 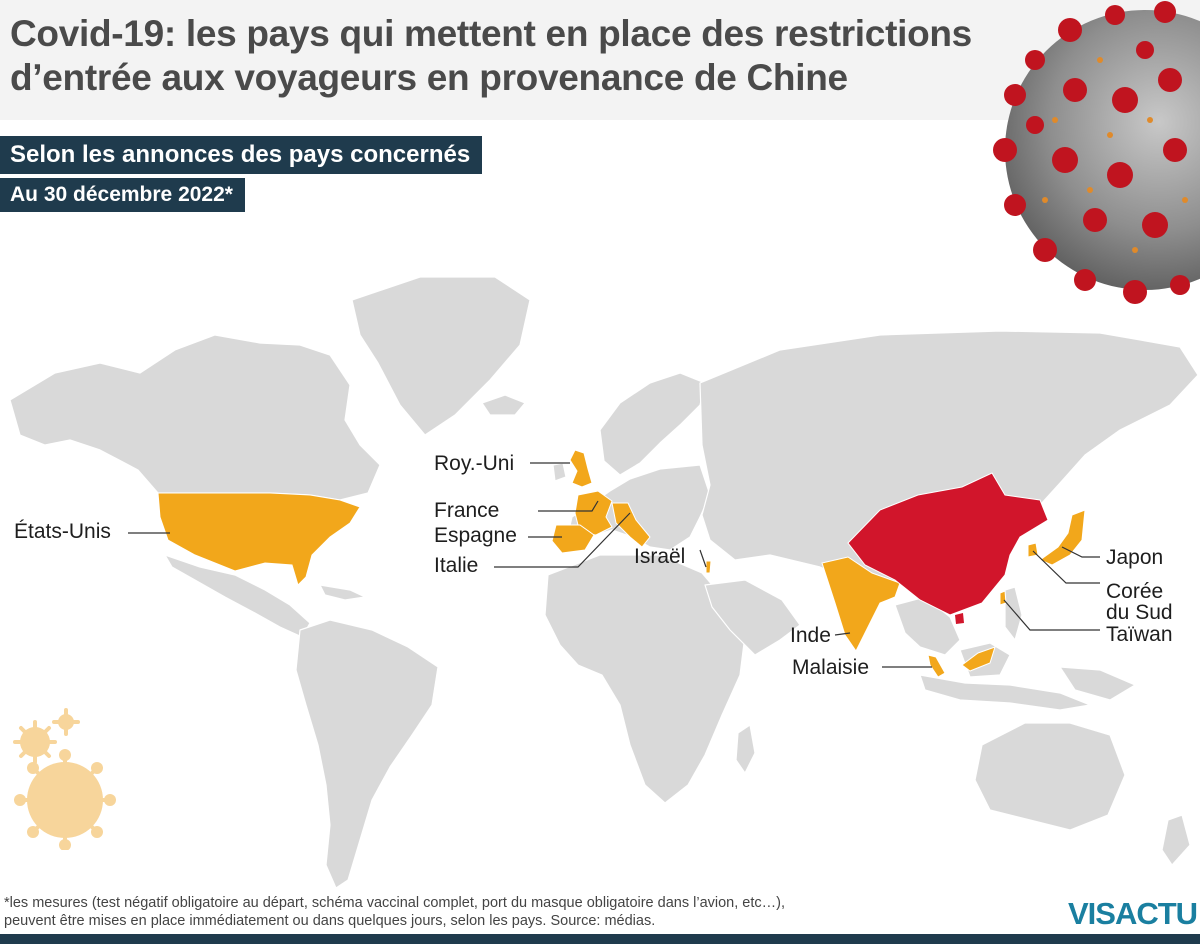 What do you see at coordinates (959, 618) in the screenshot?
I see `hainan-shape` at bounding box center [959, 618].